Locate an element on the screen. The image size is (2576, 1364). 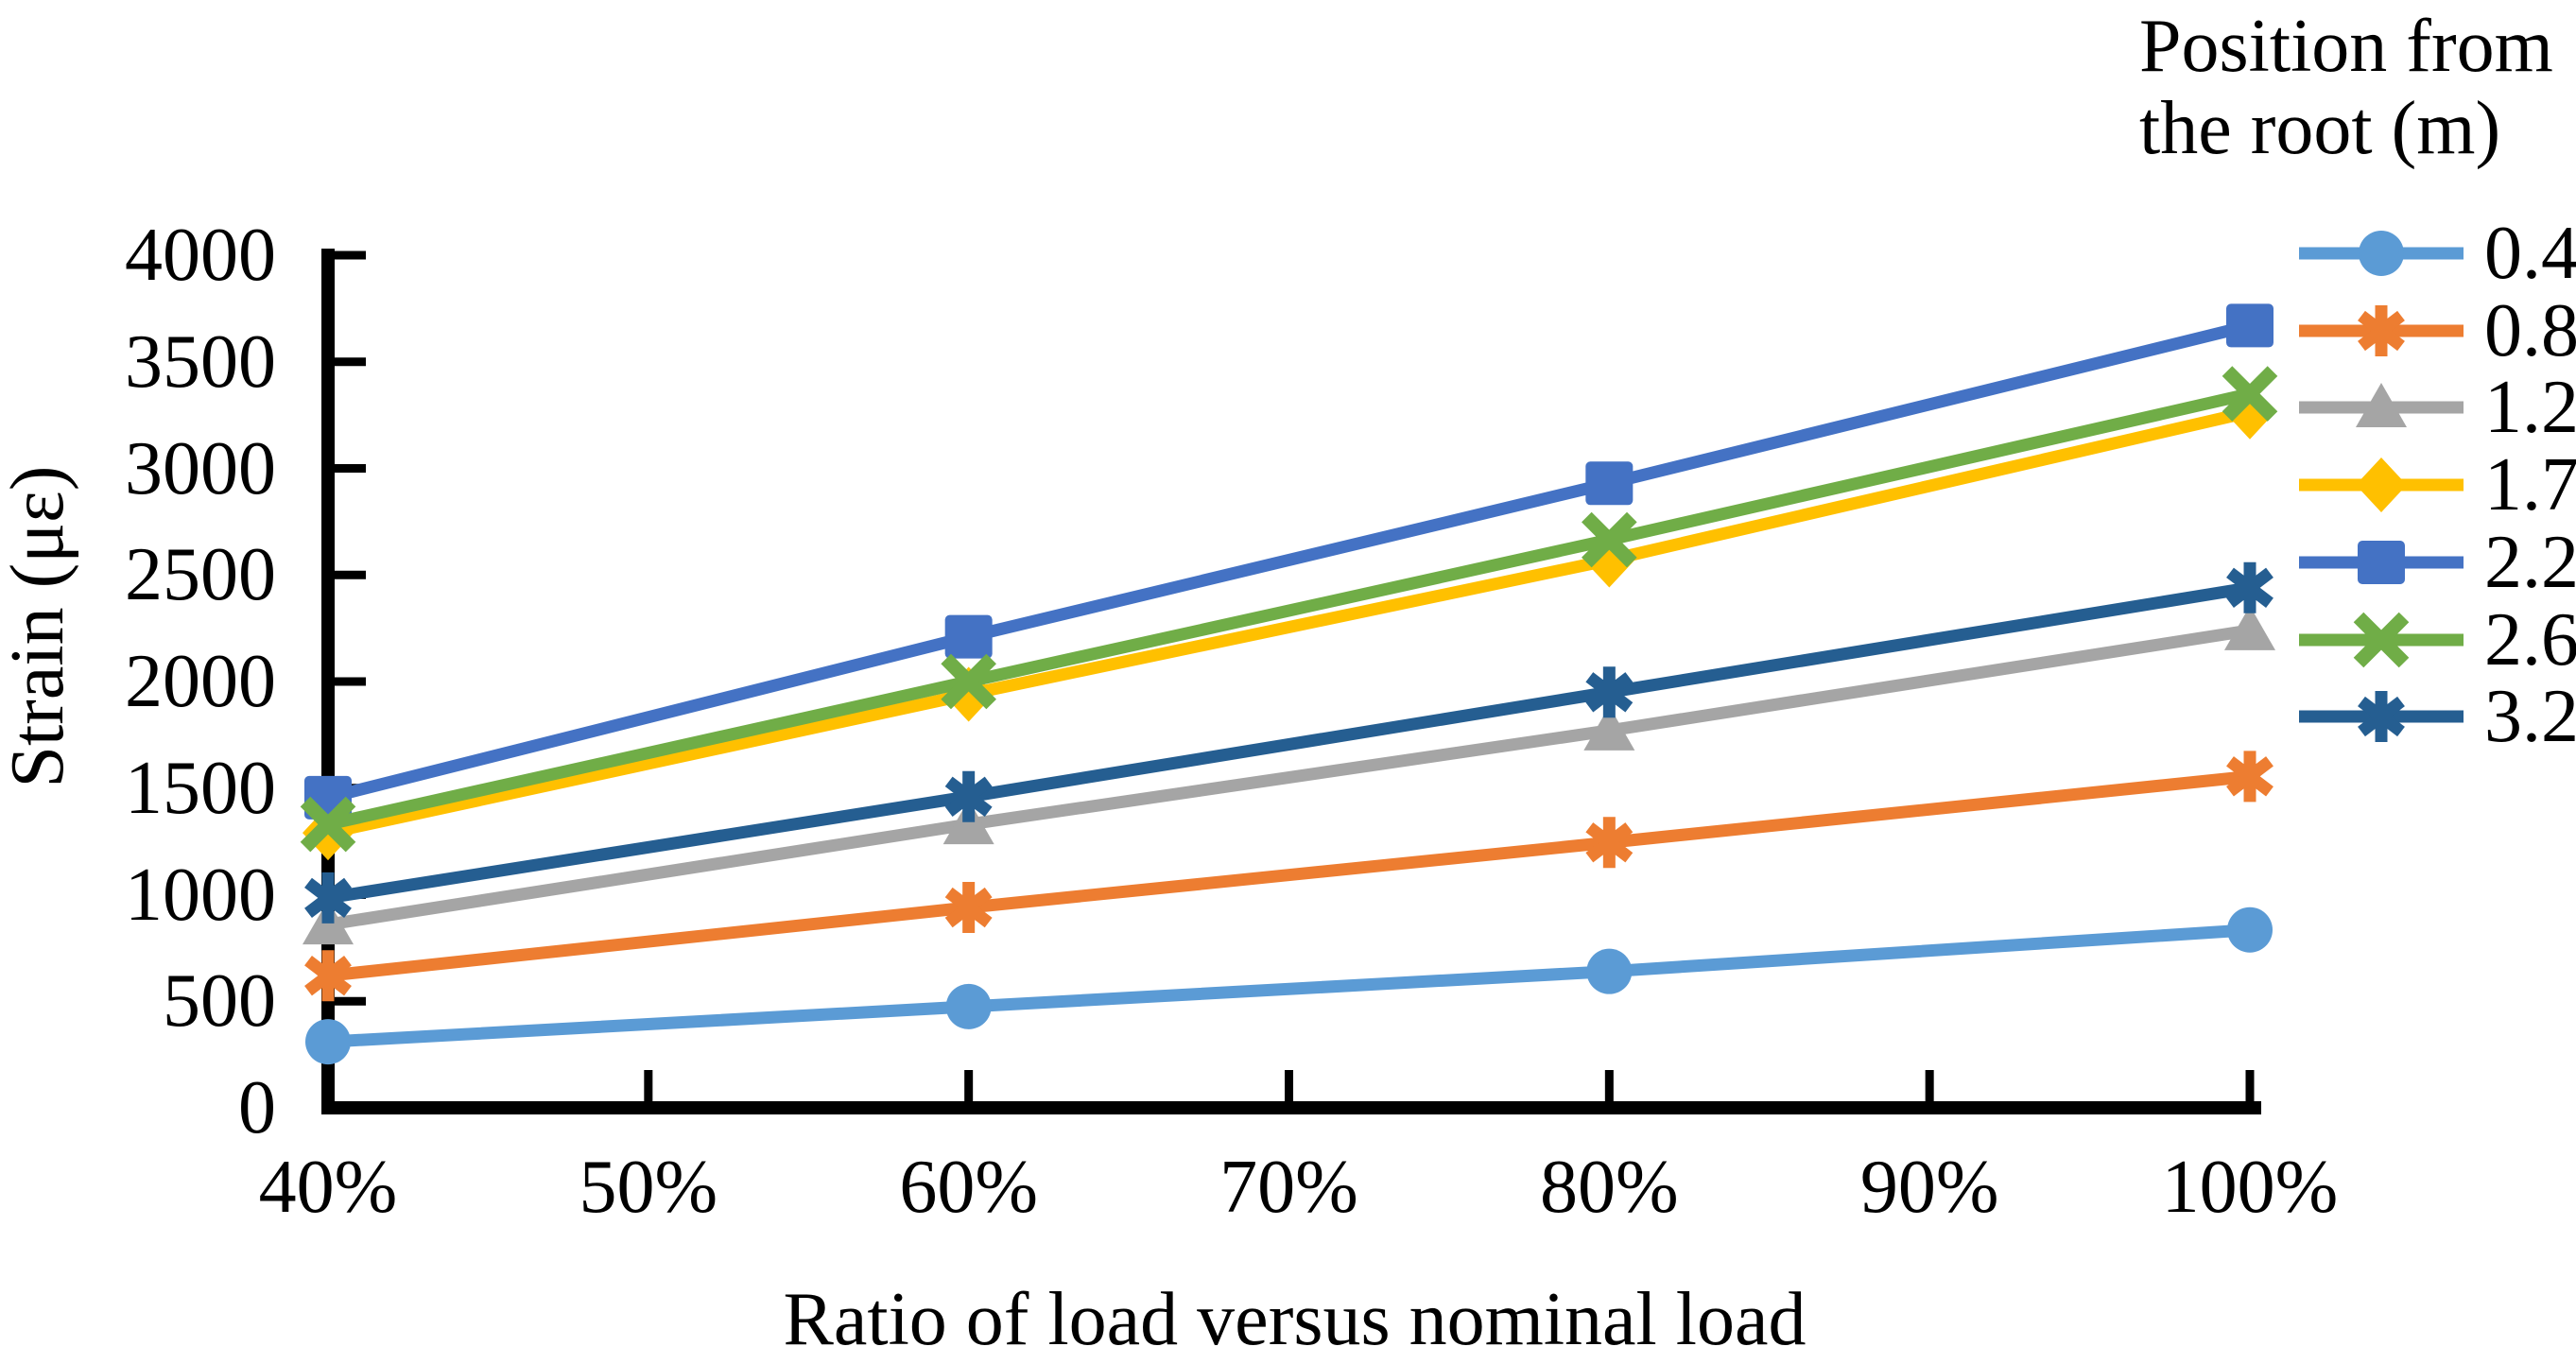
legend-item-1.7: 1.7 is located at coordinates (2435, 485).